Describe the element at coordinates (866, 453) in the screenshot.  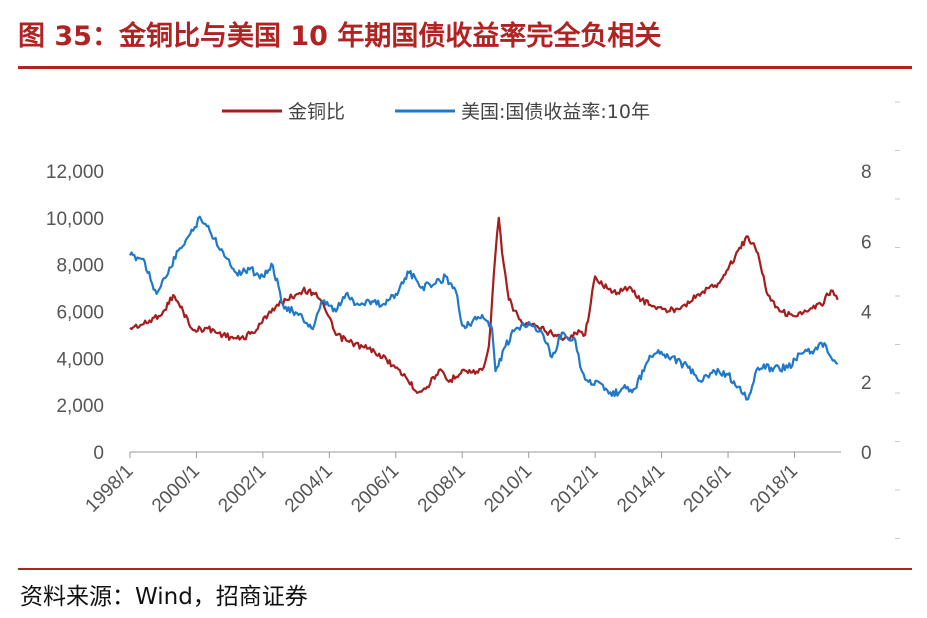
I see `y-right-tick-label: 0` at that location.